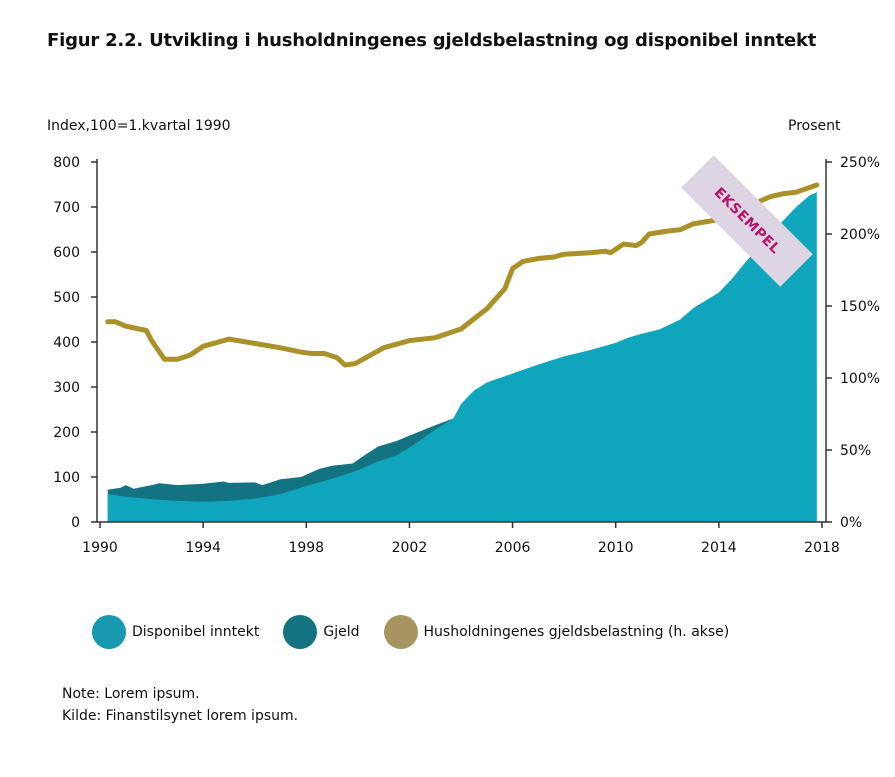 This screenshot has width=895, height=777. I want to click on y2-tick-label: 200%, so click(860, 235).